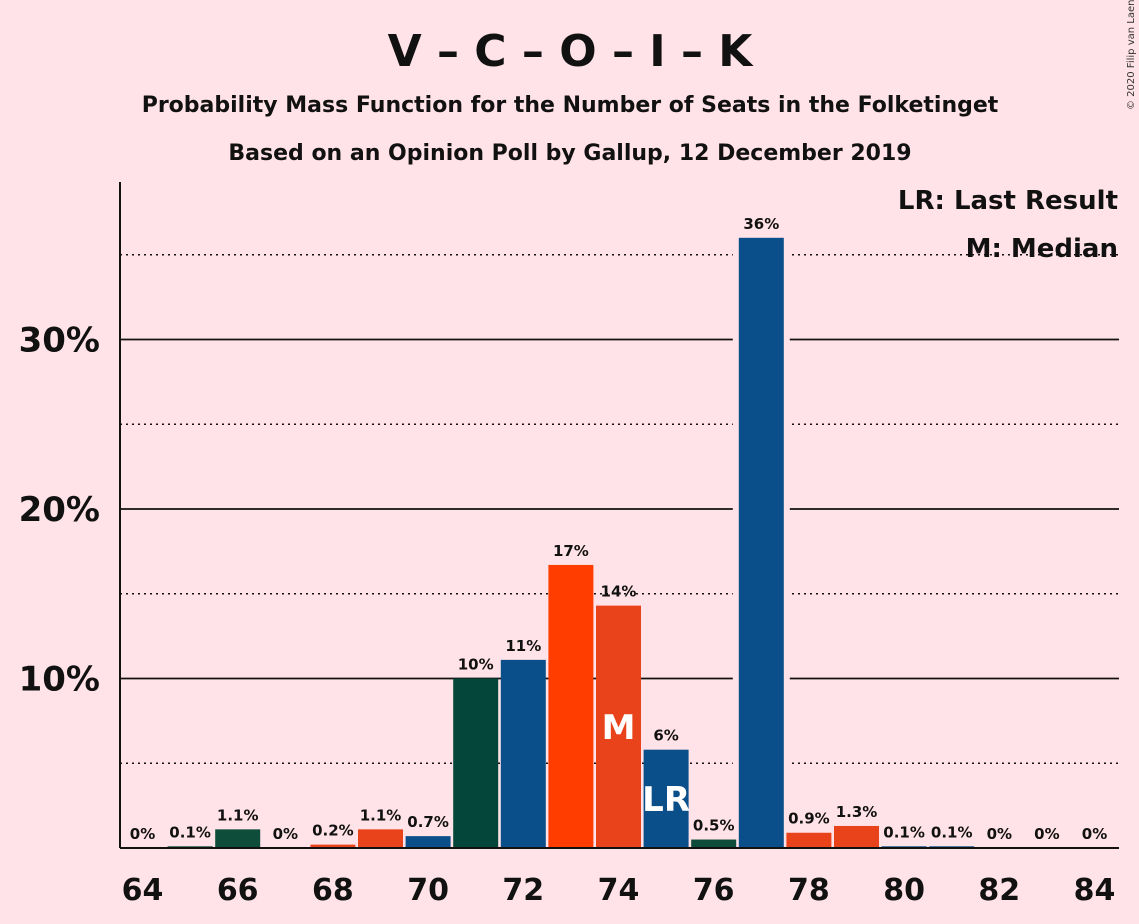 The height and width of the screenshot is (924, 1139). Describe the element at coordinates (190, 832) in the screenshot. I see `data-label-65: 0.1%` at that location.